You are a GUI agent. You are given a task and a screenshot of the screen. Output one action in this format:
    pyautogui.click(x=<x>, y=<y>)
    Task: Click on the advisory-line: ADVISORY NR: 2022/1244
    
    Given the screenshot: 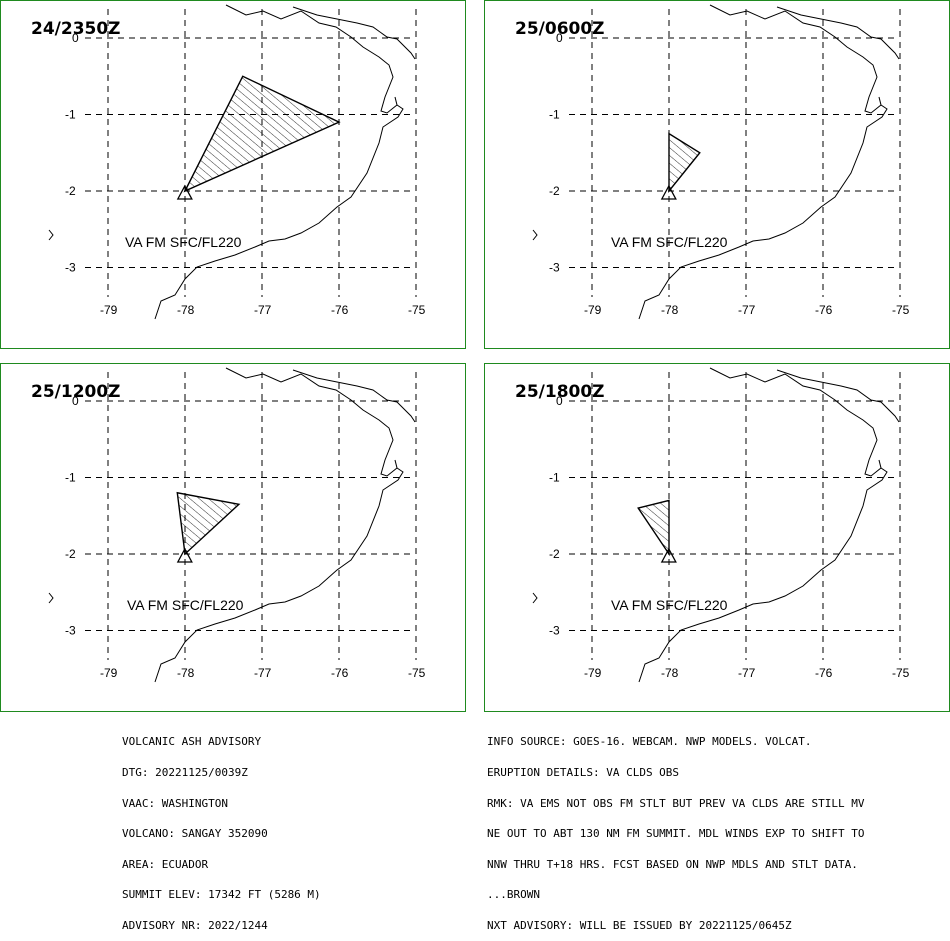 What is the action you would take?
    pyautogui.click(x=195, y=925)
    